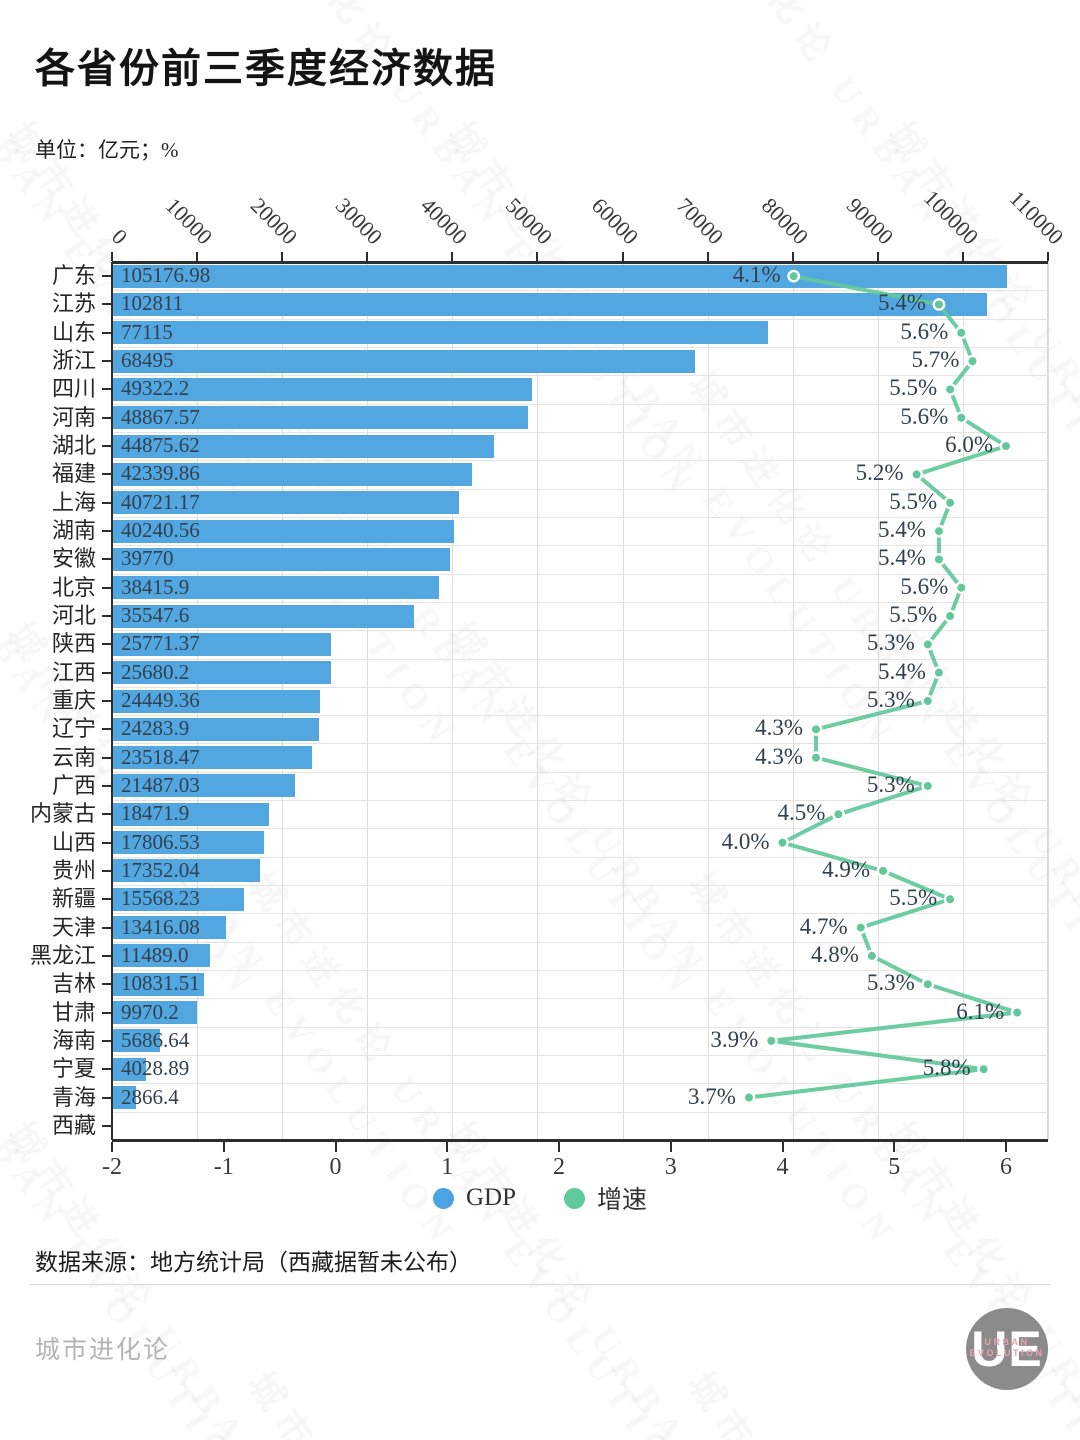 This screenshot has height=1440, width=1080. What do you see at coordinates (62, 814) in the screenshot?
I see `category-label: 内蒙古` at bounding box center [62, 814].